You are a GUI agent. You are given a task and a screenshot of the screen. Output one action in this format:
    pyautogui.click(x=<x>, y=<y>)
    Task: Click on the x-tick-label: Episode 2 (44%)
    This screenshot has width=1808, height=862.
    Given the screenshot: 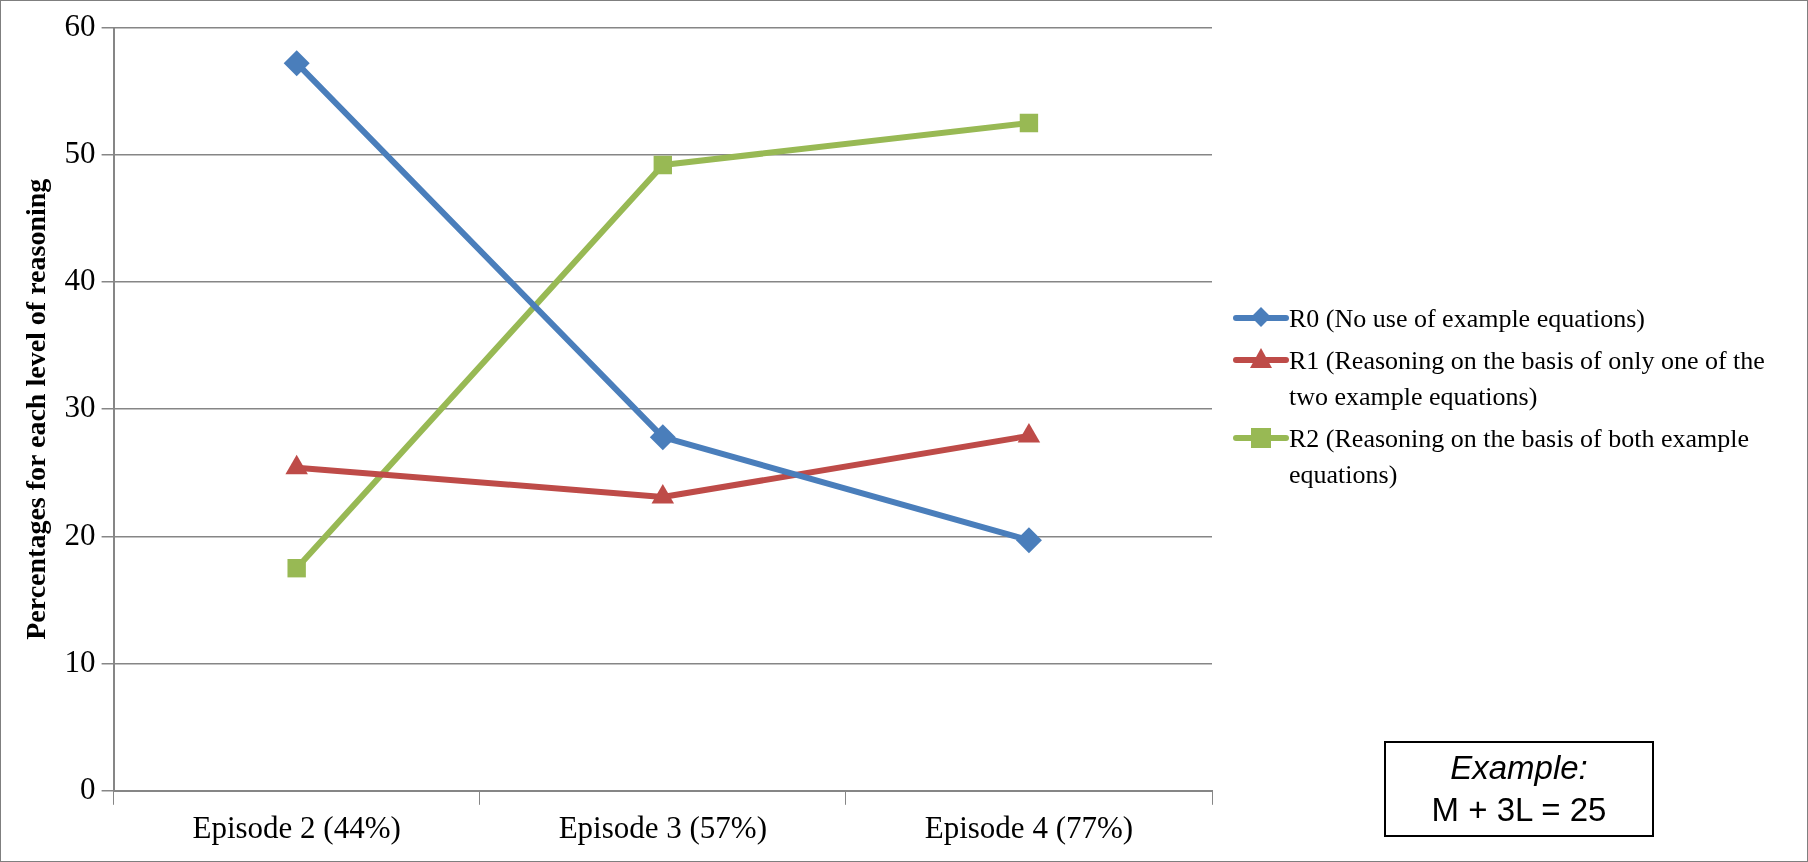 What is the action you would take?
    pyautogui.click(x=296, y=827)
    